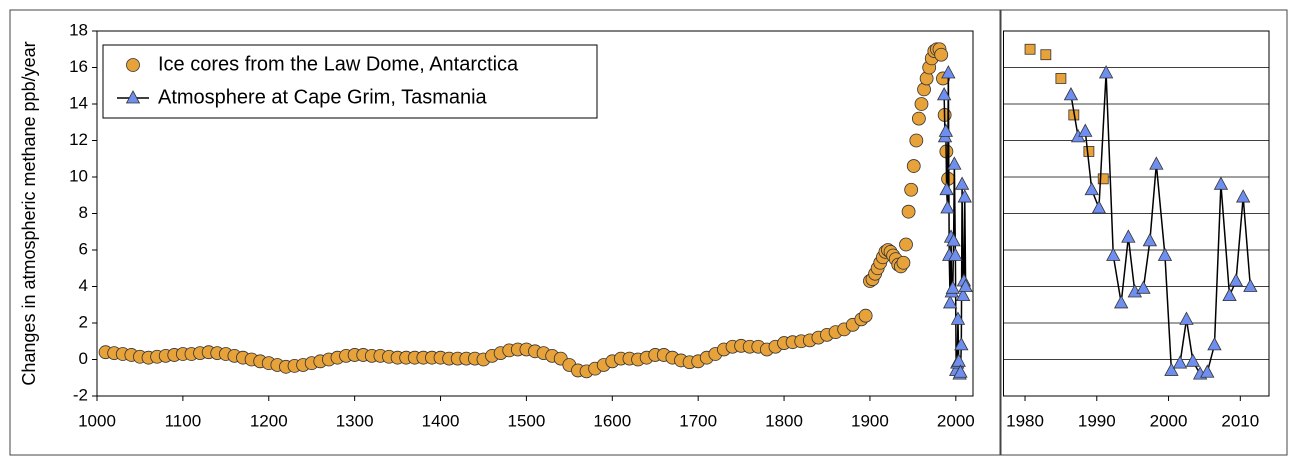 The image size is (1289, 462). What do you see at coordinates (1025, 420) in the screenshot?
I see `x-tick-label: 1980` at bounding box center [1025, 420].